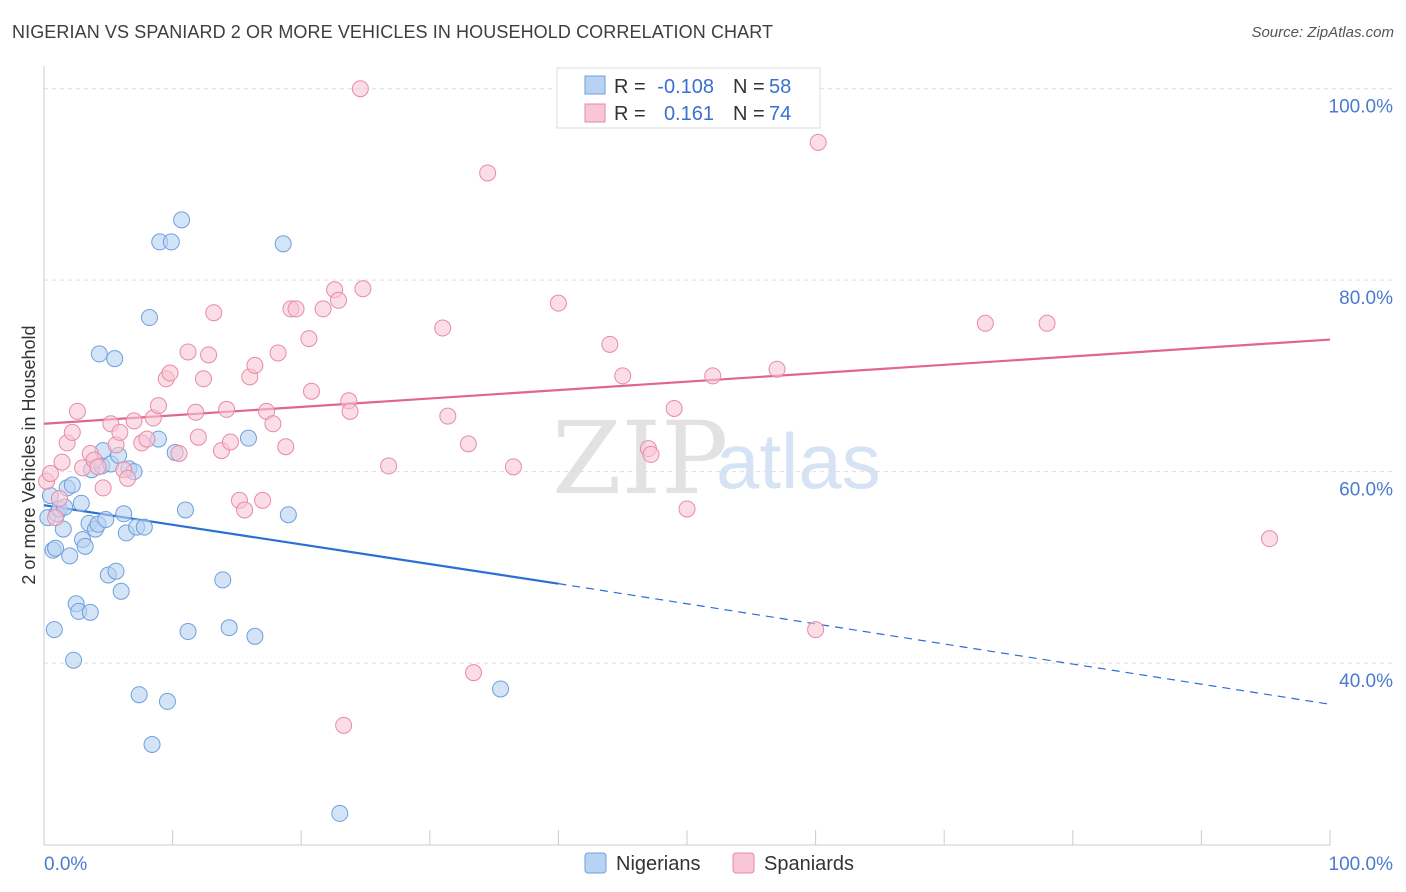 Image resolution: width=1406 pixels, height=892 pixels. What do you see at coordinates (630, 114) in the screenshot?
I see `legend-r-label-spaniards: R =` at bounding box center [630, 114].